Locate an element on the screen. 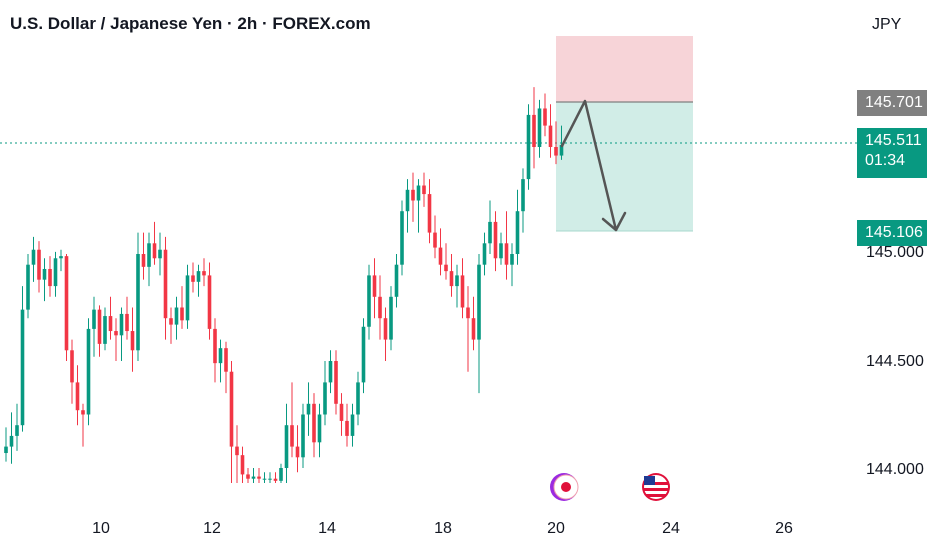 Image resolution: width=932 pixels, height=550 pixels. time-axis-label: 18 is located at coordinates (443, 528).